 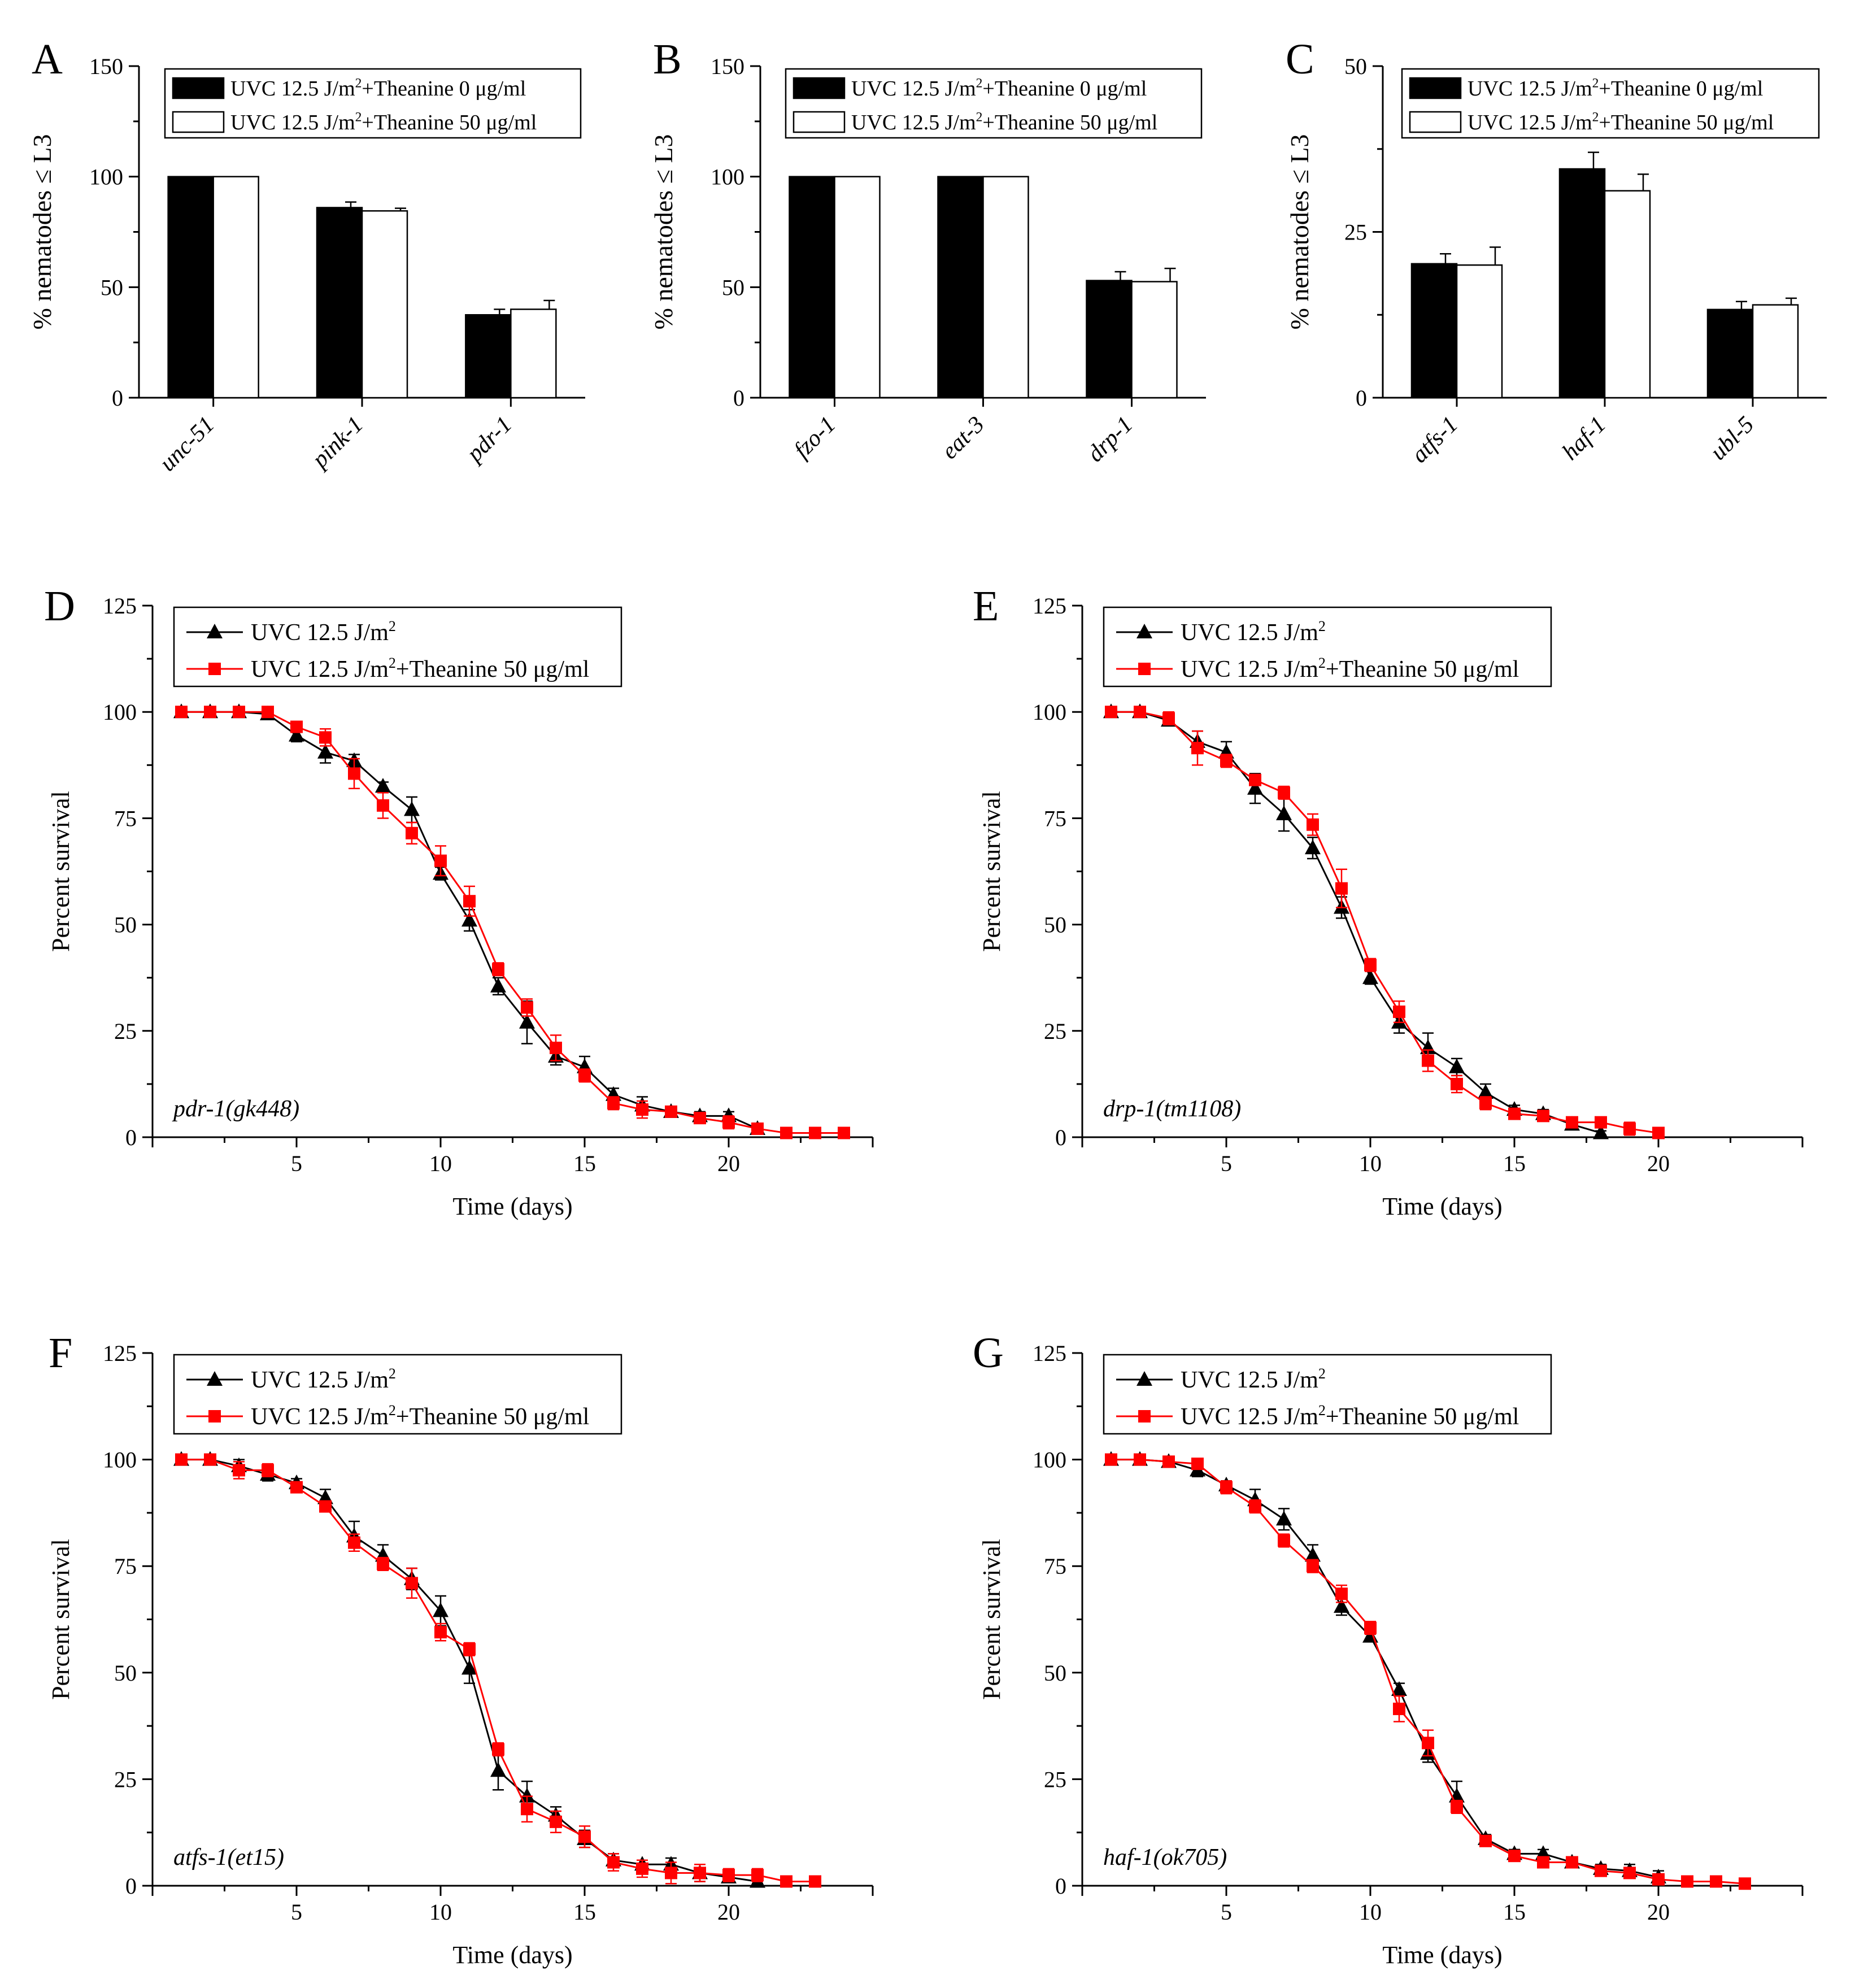 What do you see at coordinates (106, 66) in the screenshot?
I see `y-tick-label: 150` at bounding box center [106, 66].